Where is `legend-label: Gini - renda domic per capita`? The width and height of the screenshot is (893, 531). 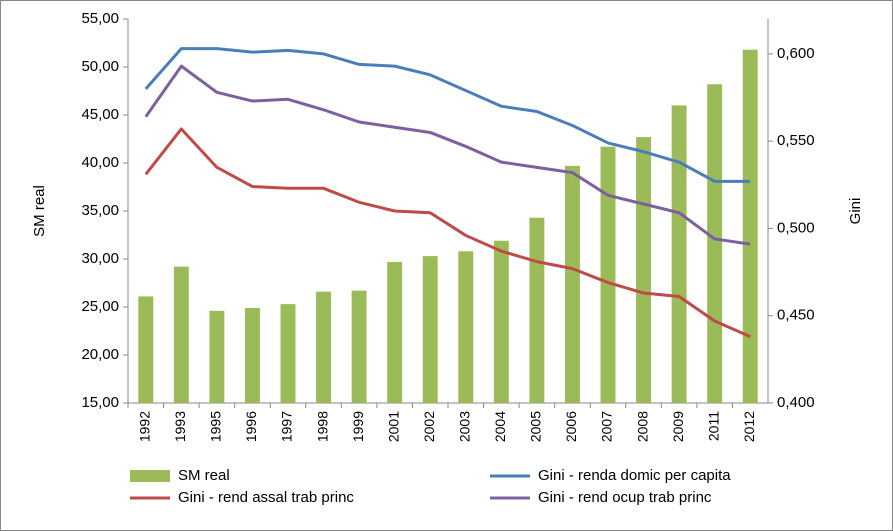 legend-label: Gini - renda domic per capita is located at coordinates (634, 475).